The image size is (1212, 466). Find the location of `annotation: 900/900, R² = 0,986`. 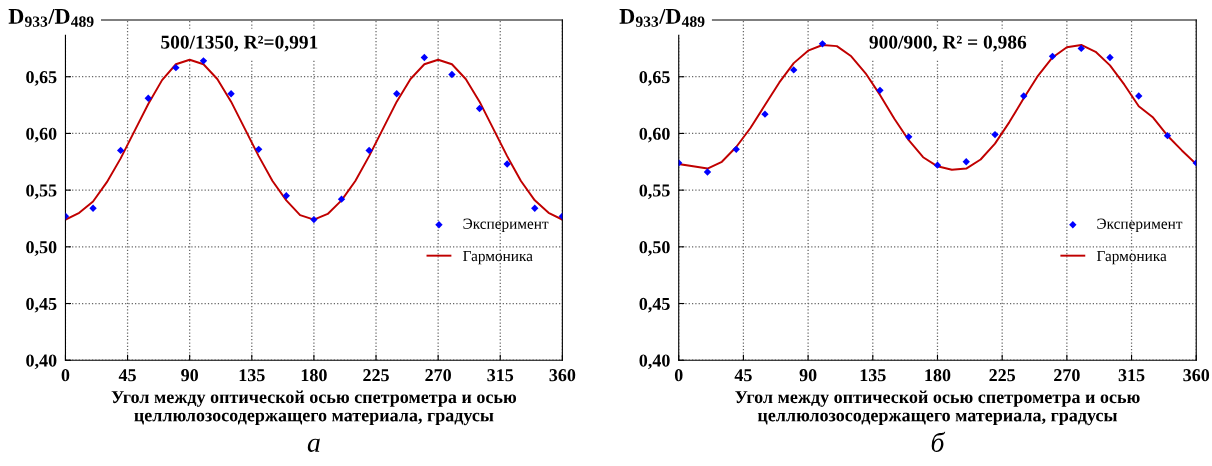

annotation: 900/900, R² = 0,986 is located at coordinates (948, 43).